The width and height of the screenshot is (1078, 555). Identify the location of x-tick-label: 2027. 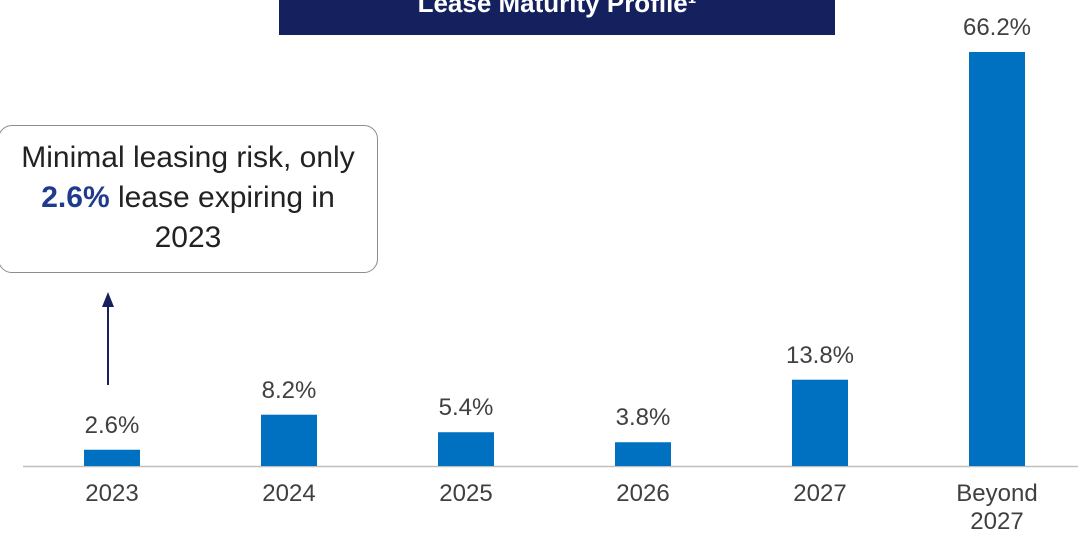
(820, 493).